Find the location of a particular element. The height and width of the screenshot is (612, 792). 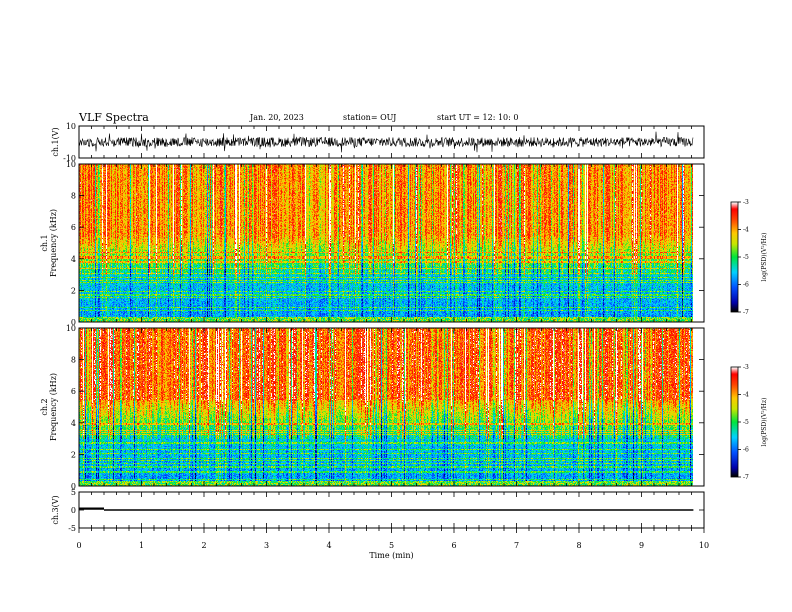

ch1-colorbar is located at coordinates (734, 257).